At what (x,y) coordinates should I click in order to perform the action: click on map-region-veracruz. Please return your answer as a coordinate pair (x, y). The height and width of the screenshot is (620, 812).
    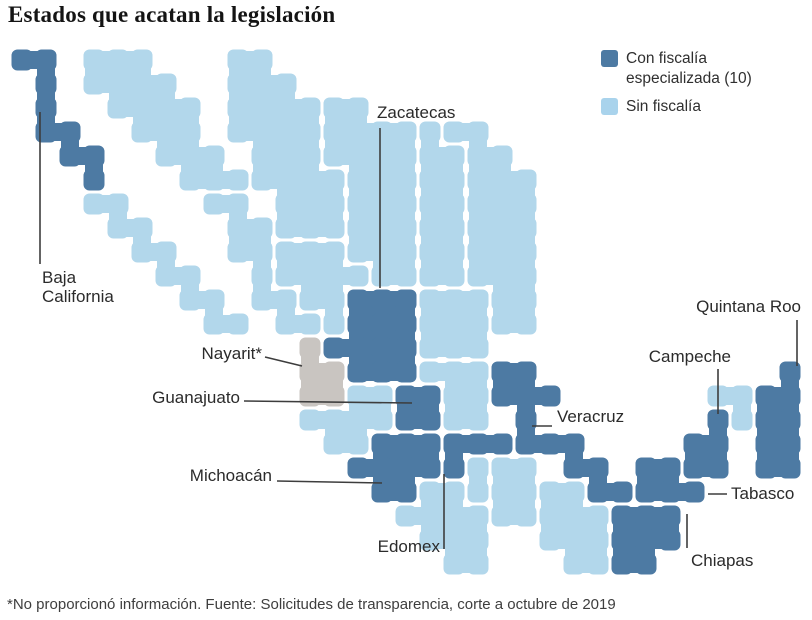
    Looking at the image, I should click on (562, 432).